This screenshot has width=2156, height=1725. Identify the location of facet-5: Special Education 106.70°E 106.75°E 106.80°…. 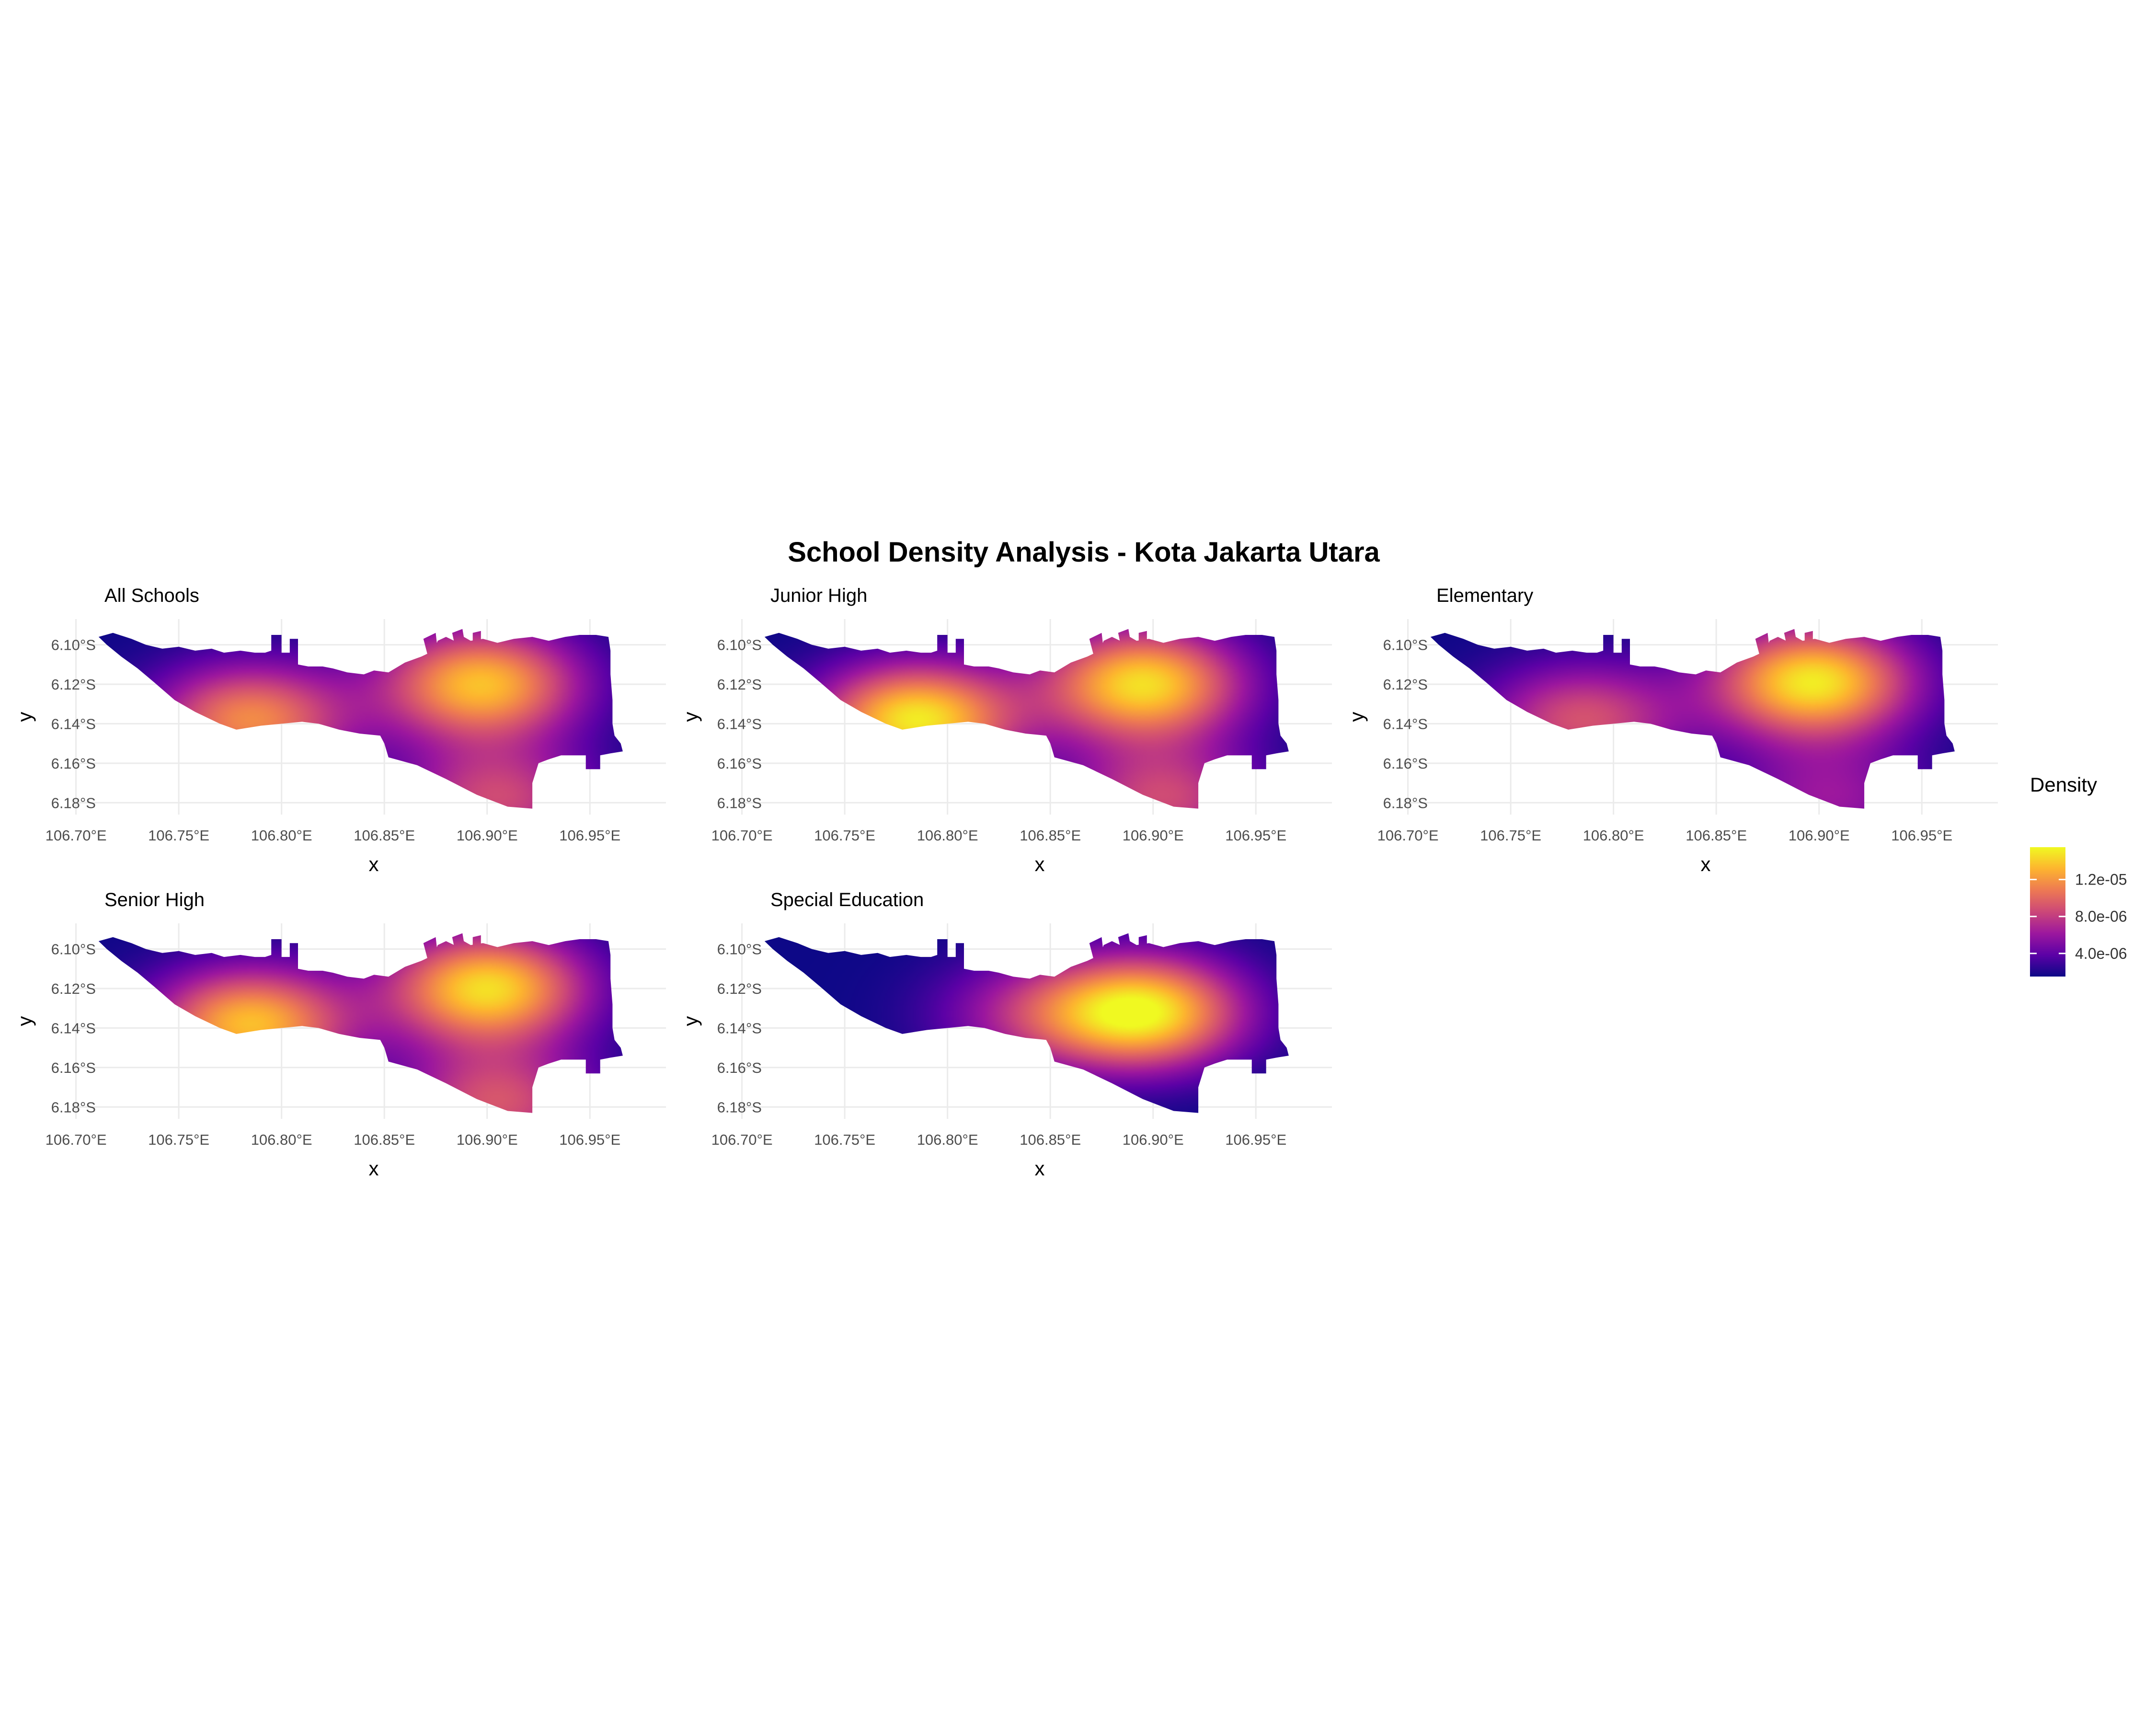
(1005, 1034).